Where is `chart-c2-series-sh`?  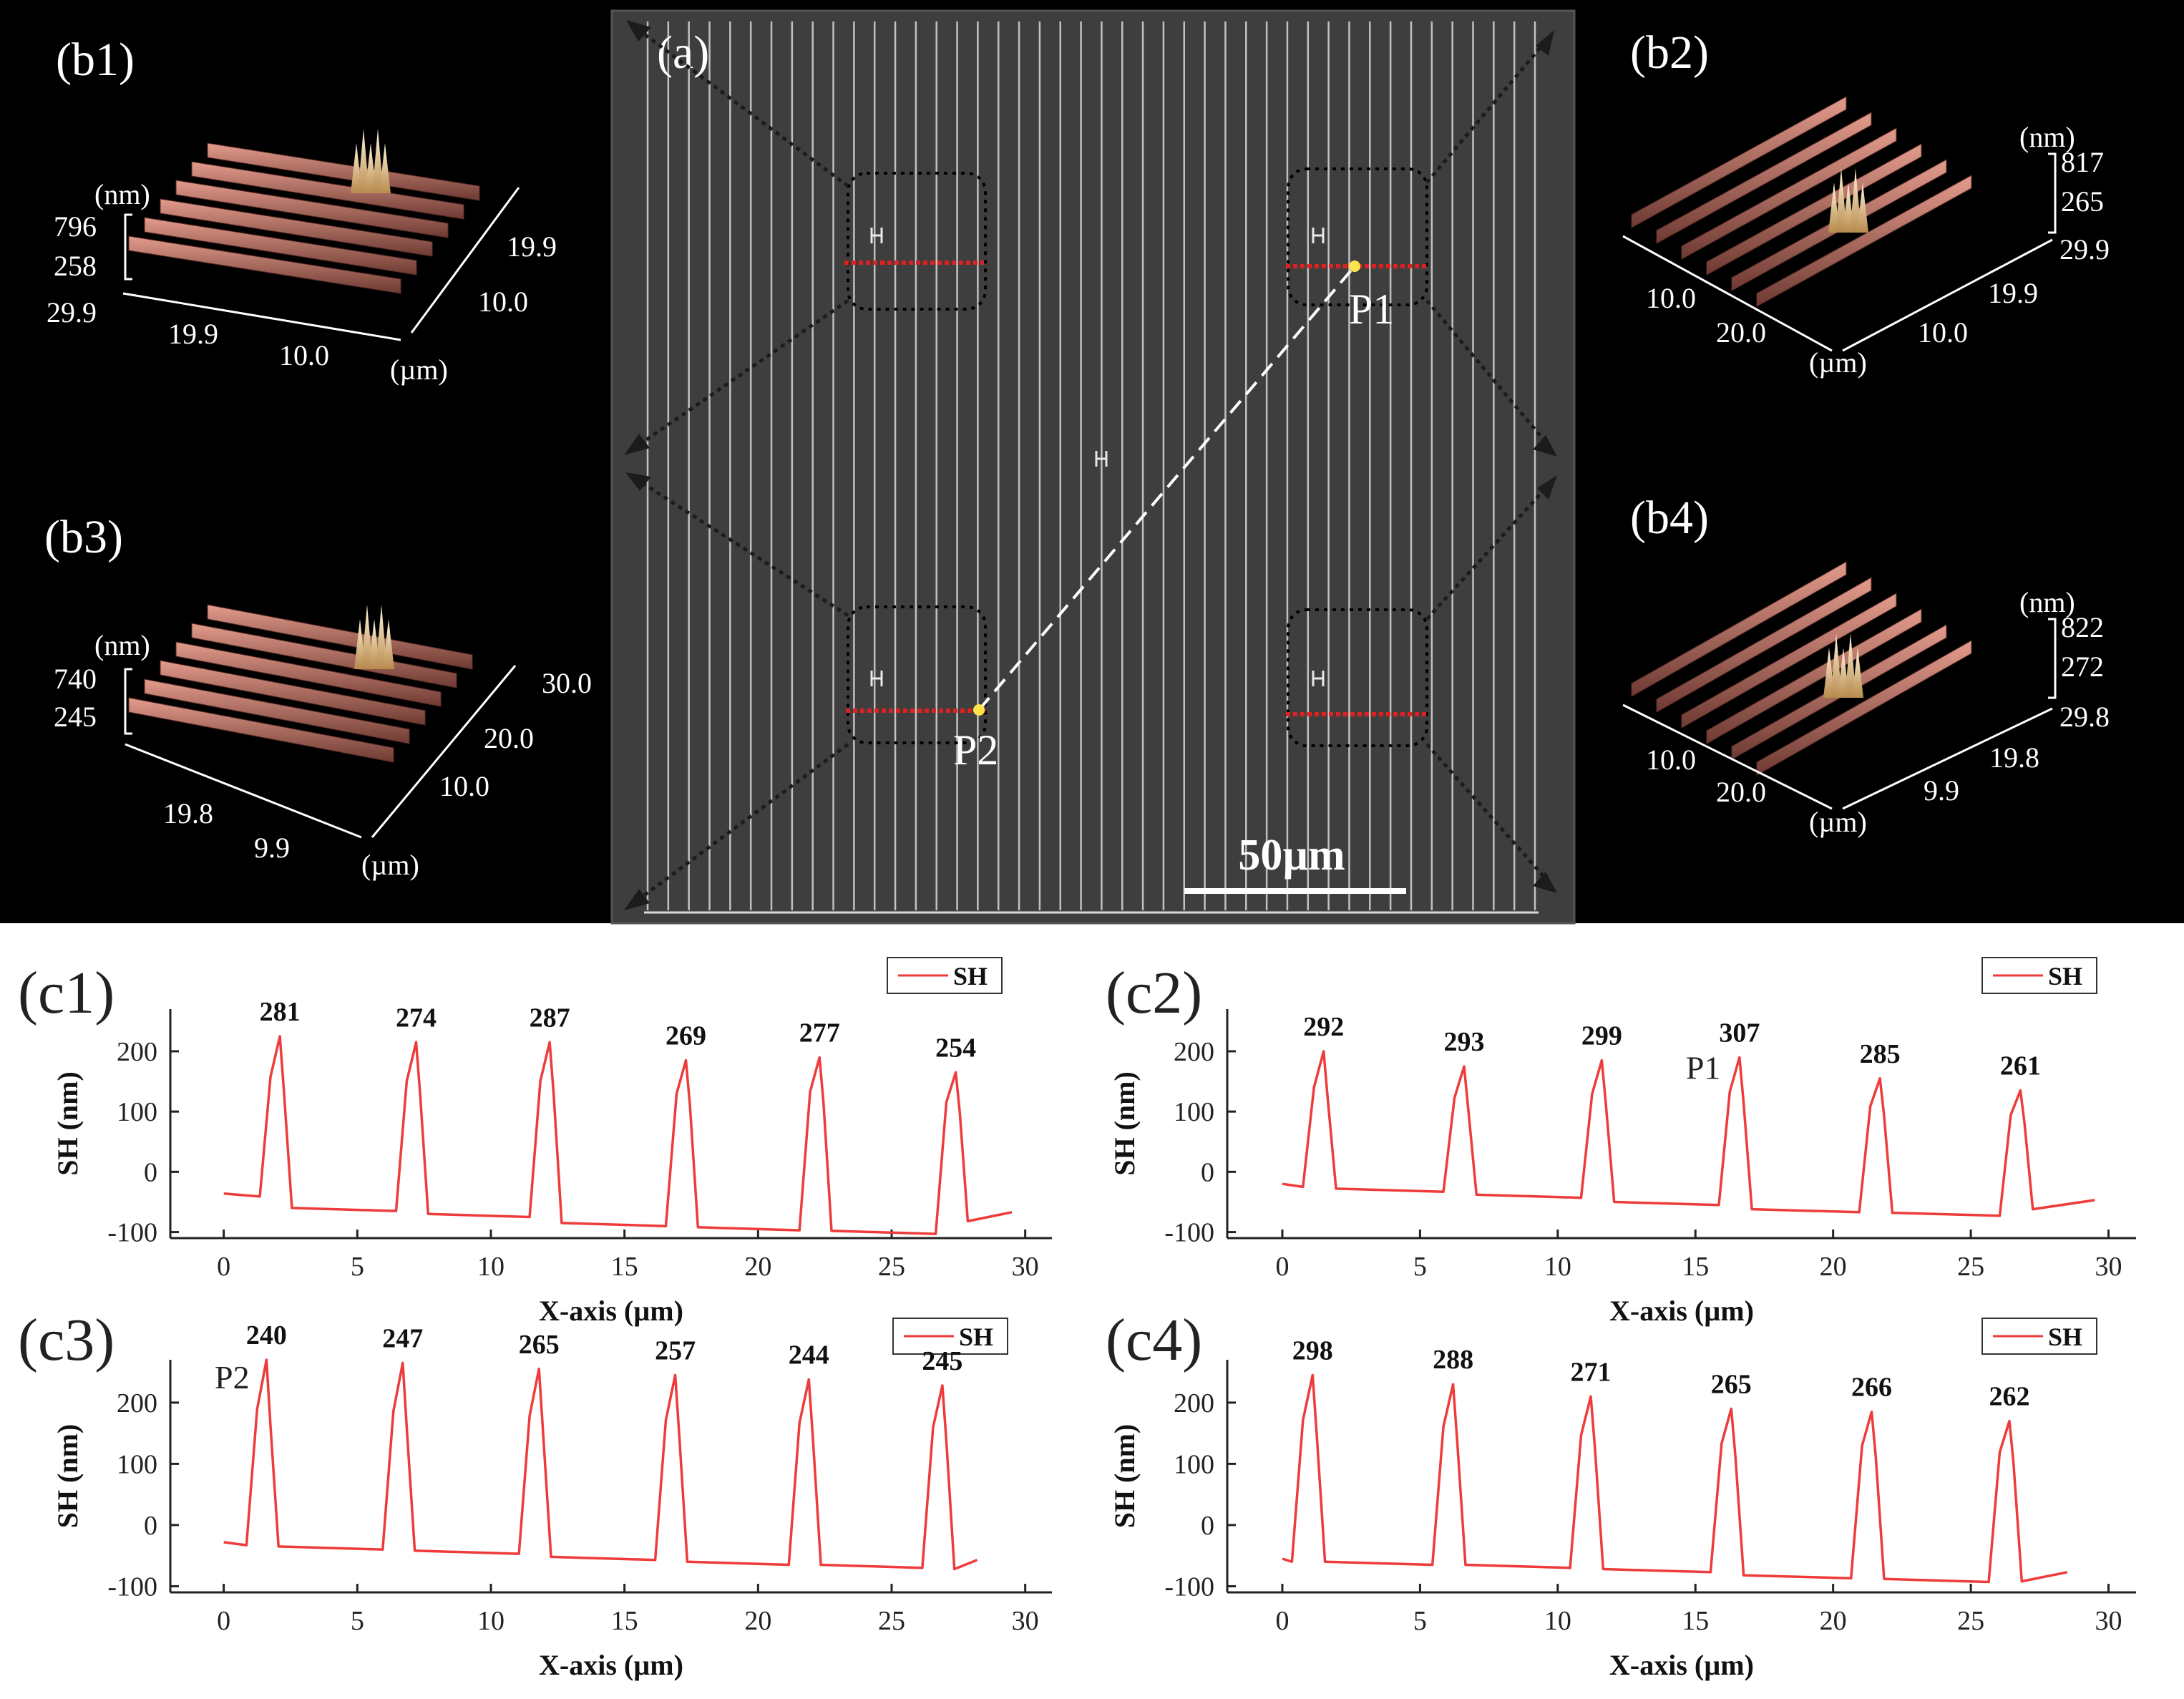 chart-c2-series-sh is located at coordinates (1688, 1133).